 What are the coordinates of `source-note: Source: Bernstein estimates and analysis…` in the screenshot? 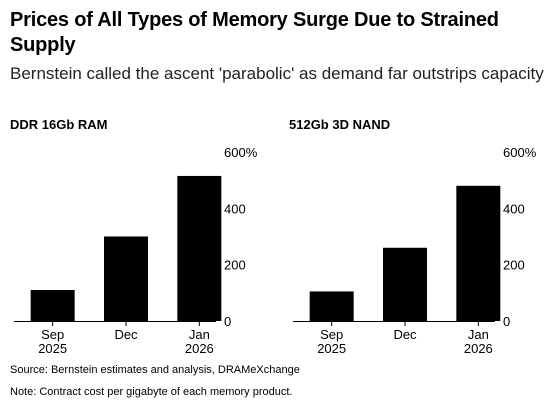 It's located at (155, 370).